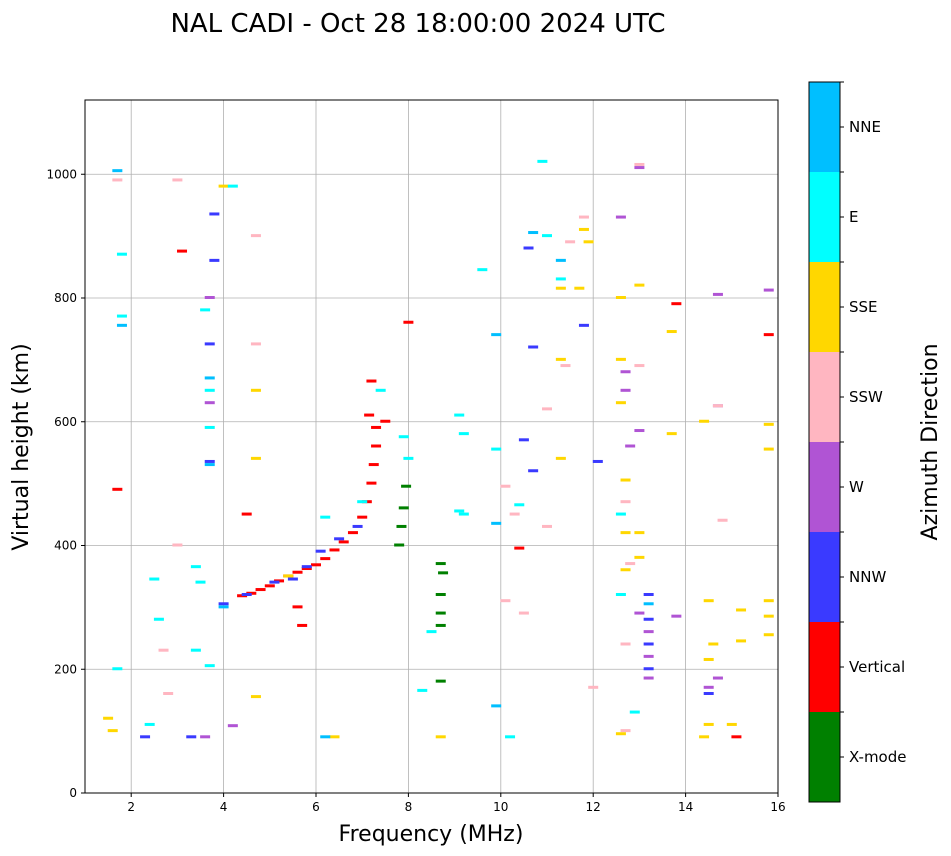 The width and height of the screenshot is (951, 856). Describe the element at coordinates (857, 441) in the screenshot. I see `colorbar: X-mode Vertical NNW W SSW SSE E NNE` at that location.